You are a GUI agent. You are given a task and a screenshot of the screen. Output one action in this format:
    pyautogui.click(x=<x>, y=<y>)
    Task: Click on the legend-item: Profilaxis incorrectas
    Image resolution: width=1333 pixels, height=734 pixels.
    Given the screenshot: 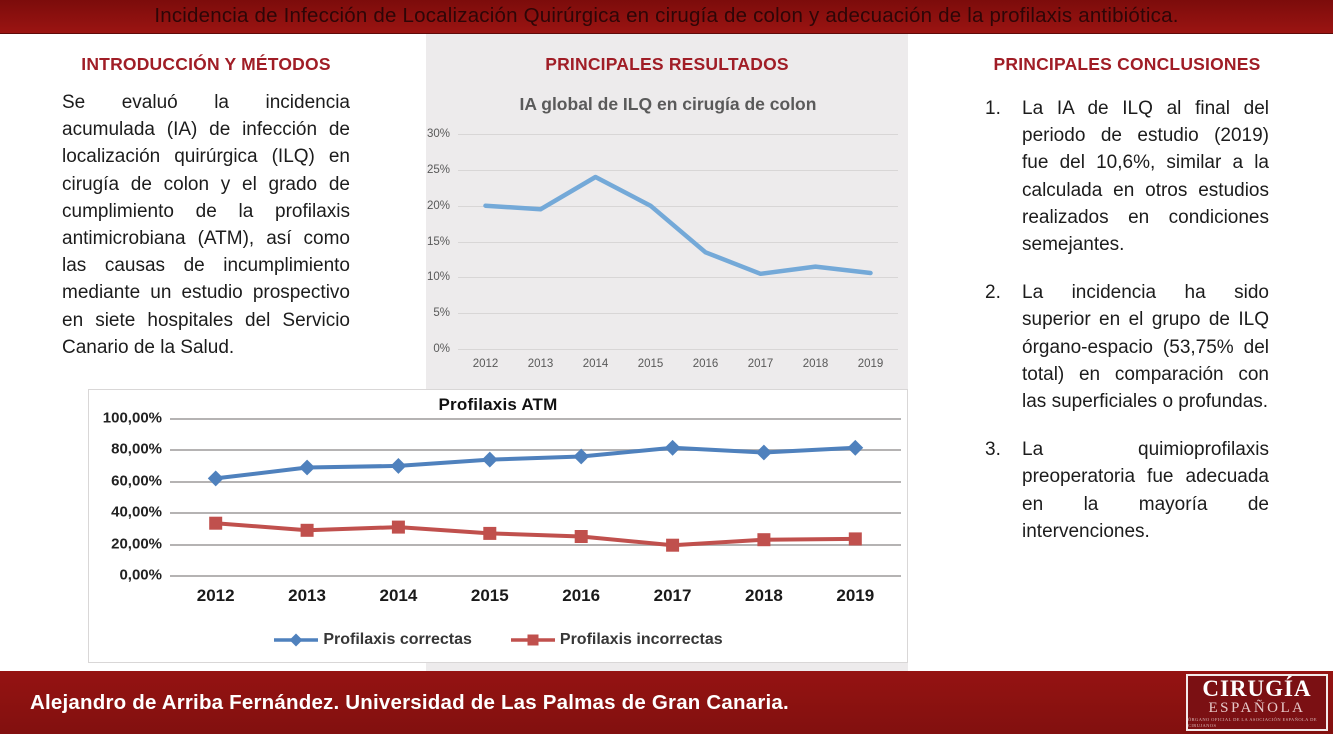 What is the action you would take?
    pyautogui.click(x=616, y=640)
    